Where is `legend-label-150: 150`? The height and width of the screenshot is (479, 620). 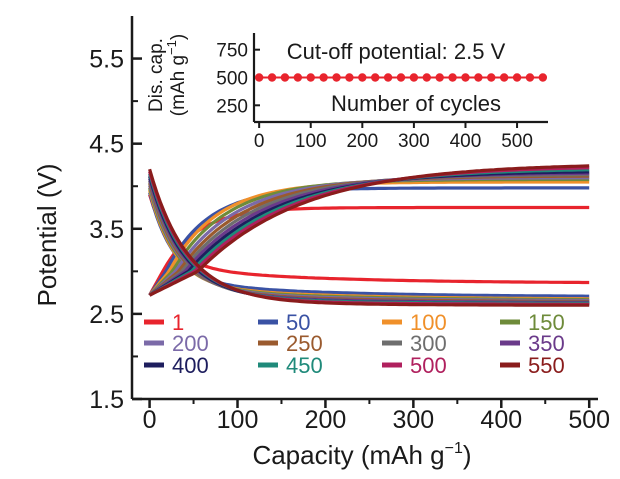
legend-label-150: 150 is located at coordinates (546, 322).